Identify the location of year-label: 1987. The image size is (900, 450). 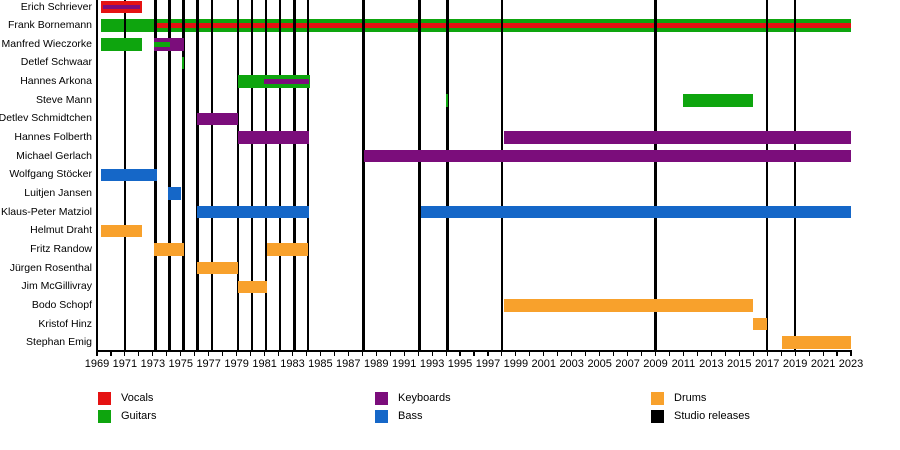
(348, 364).